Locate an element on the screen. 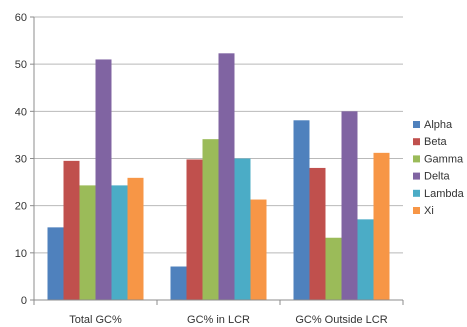 The height and width of the screenshot is (327, 467). x-category-label: GC% Outside LCR is located at coordinates (341, 320).